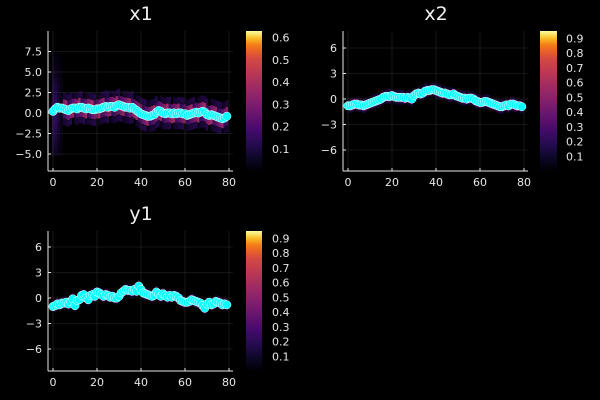 The width and height of the screenshot is (600, 400). I want to click on axes-y1: 0 20 40 60 80 −6 −3 0 3 6, so click(131, 310).